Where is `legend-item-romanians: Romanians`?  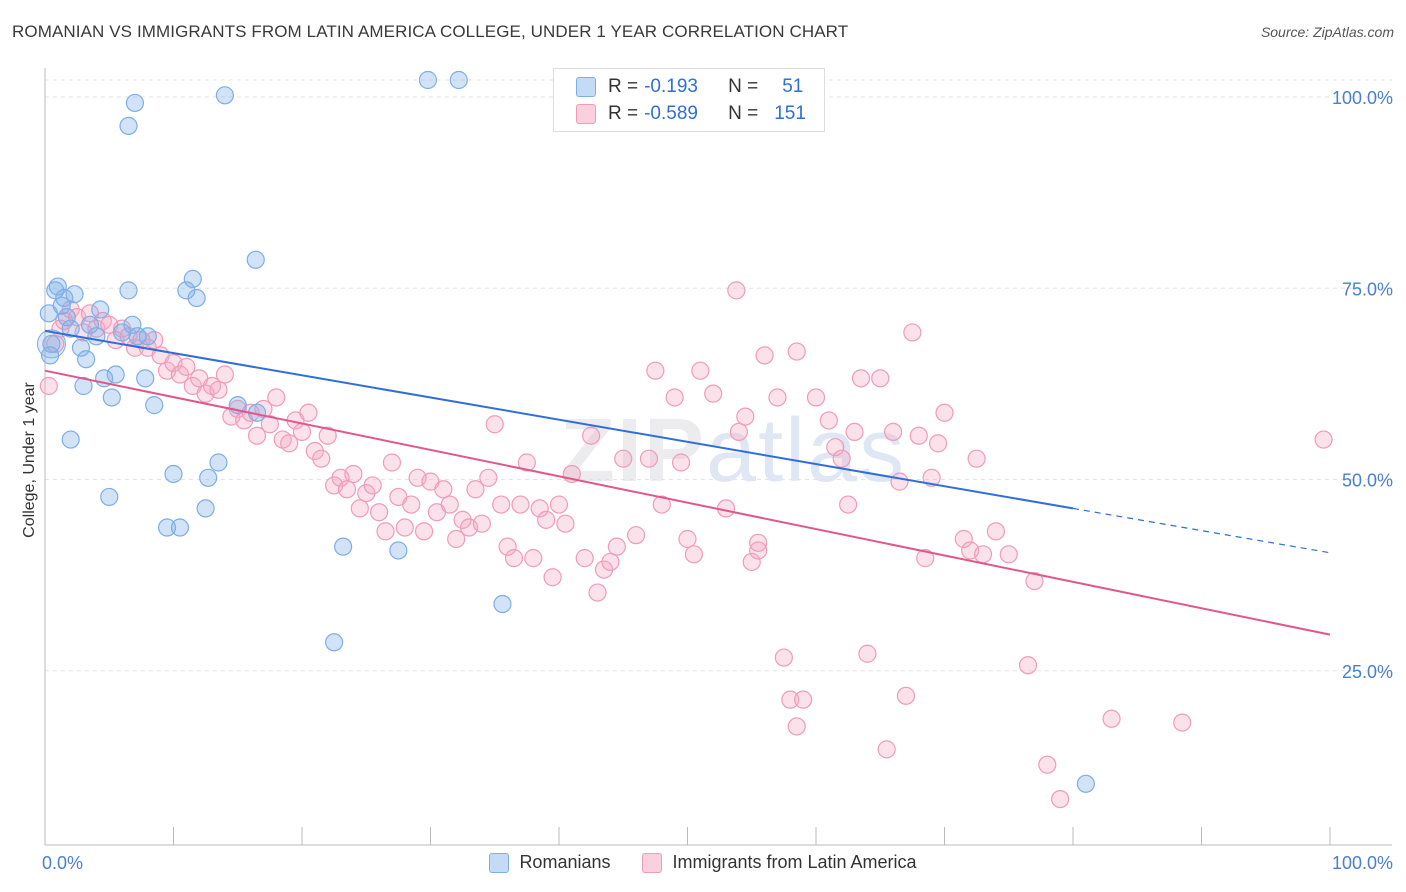
legend-item-romanians: Romanians is located at coordinates (549, 862).